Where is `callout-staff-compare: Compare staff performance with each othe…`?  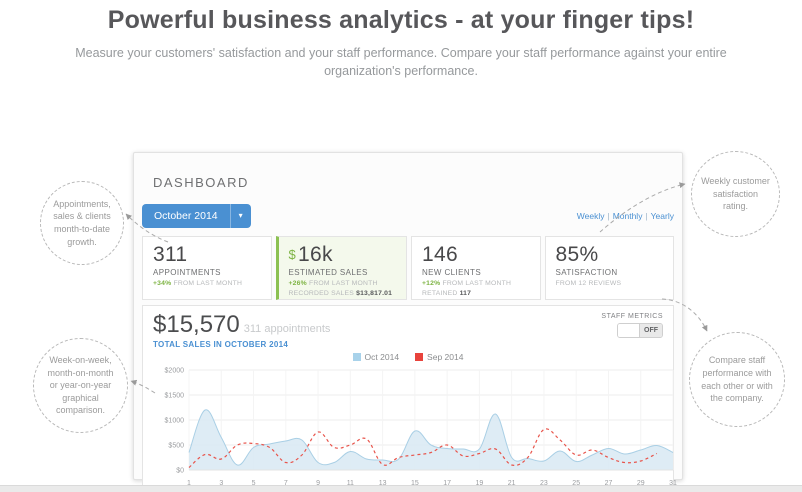
callout-staff-compare: Compare staff performance with each othe… is located at coordinates (737, 379).